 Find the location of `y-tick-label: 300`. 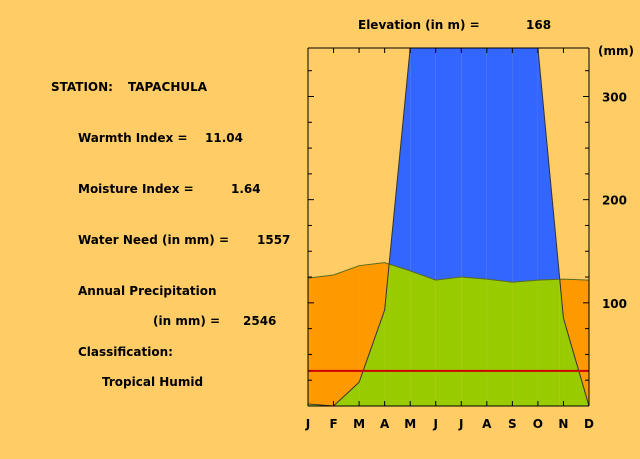

y-tick-label: 300 is located at coordinates (614, 97).